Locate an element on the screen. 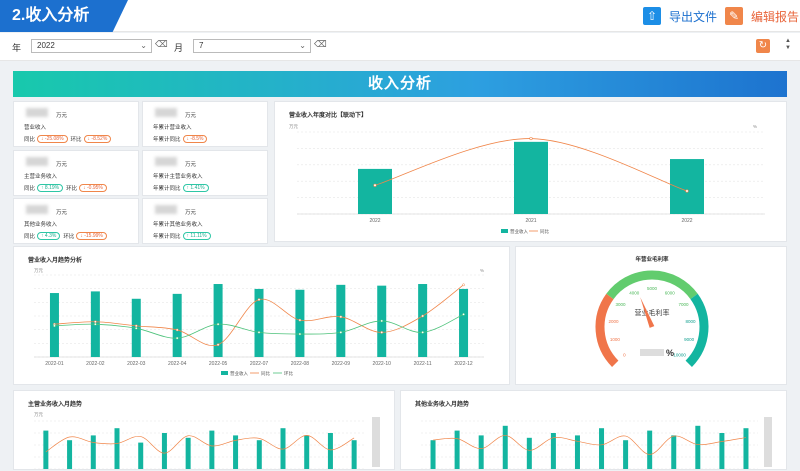 The image size is (800, 471). refresh-icon: ↻ is located at coordinates (763, 46).